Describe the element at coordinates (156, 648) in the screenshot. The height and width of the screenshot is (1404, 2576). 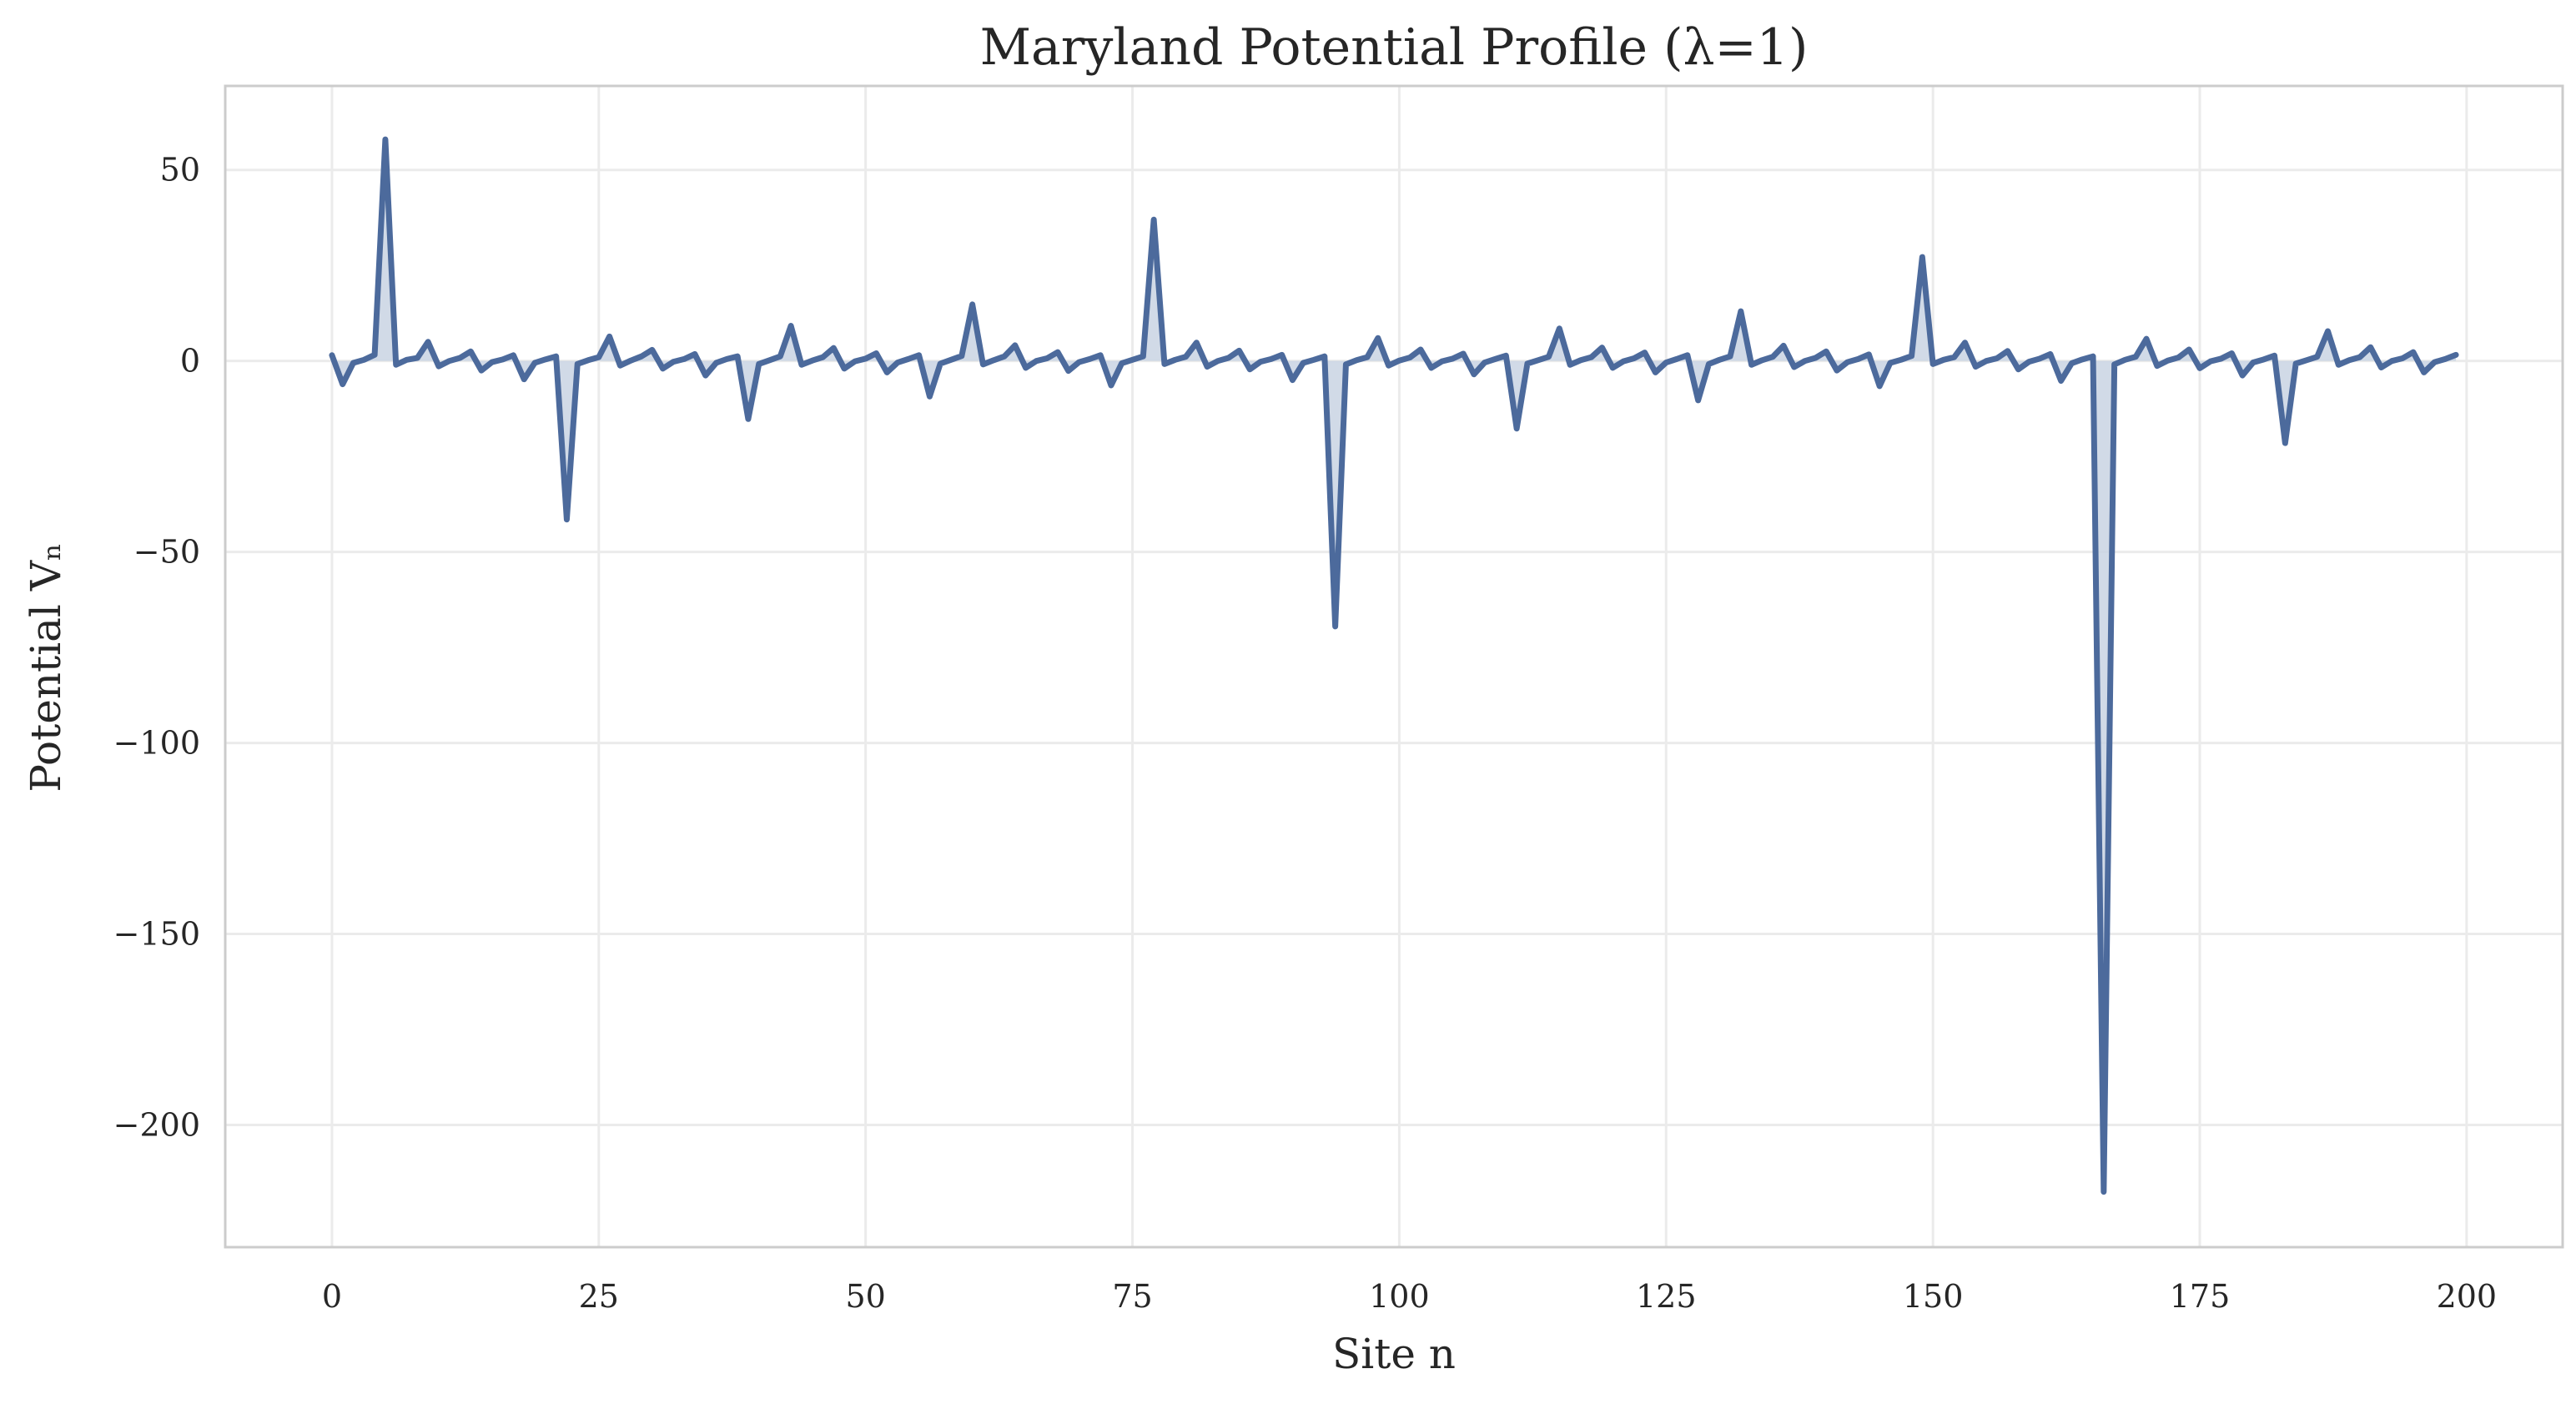
I see `y-tick-labels: 50 0 −50 −100 −150 −200` at that location.